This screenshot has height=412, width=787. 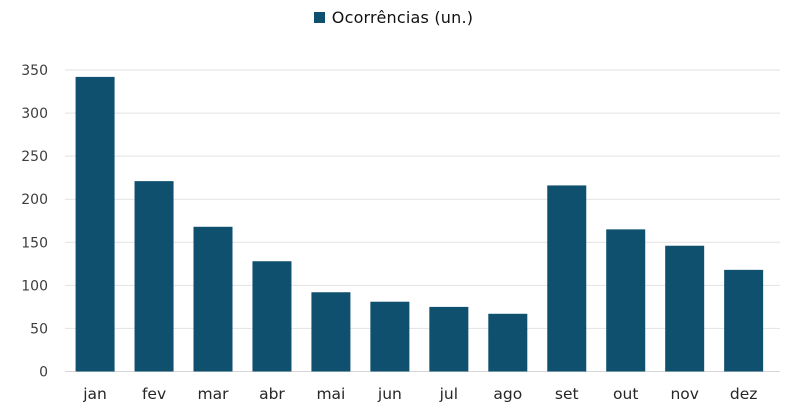 What do you see at coordinates (154, 276) in the screenshot?
I see `bar-fev` at bounding box center [154, 276].